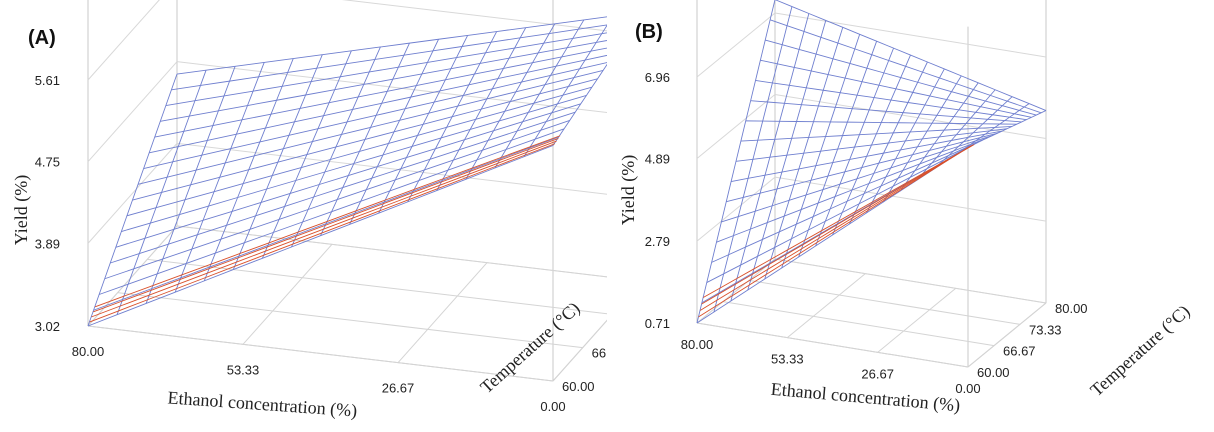 This screenshot has width=1214, height=432. Describe the element at coordinates (47, 243) in the screenshot. I see `z-tick-label: 3.89` at that location.